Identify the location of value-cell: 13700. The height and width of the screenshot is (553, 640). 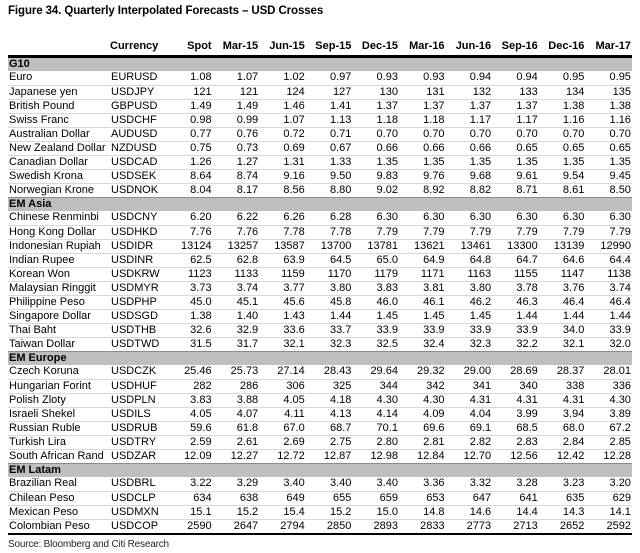
(329, 245).